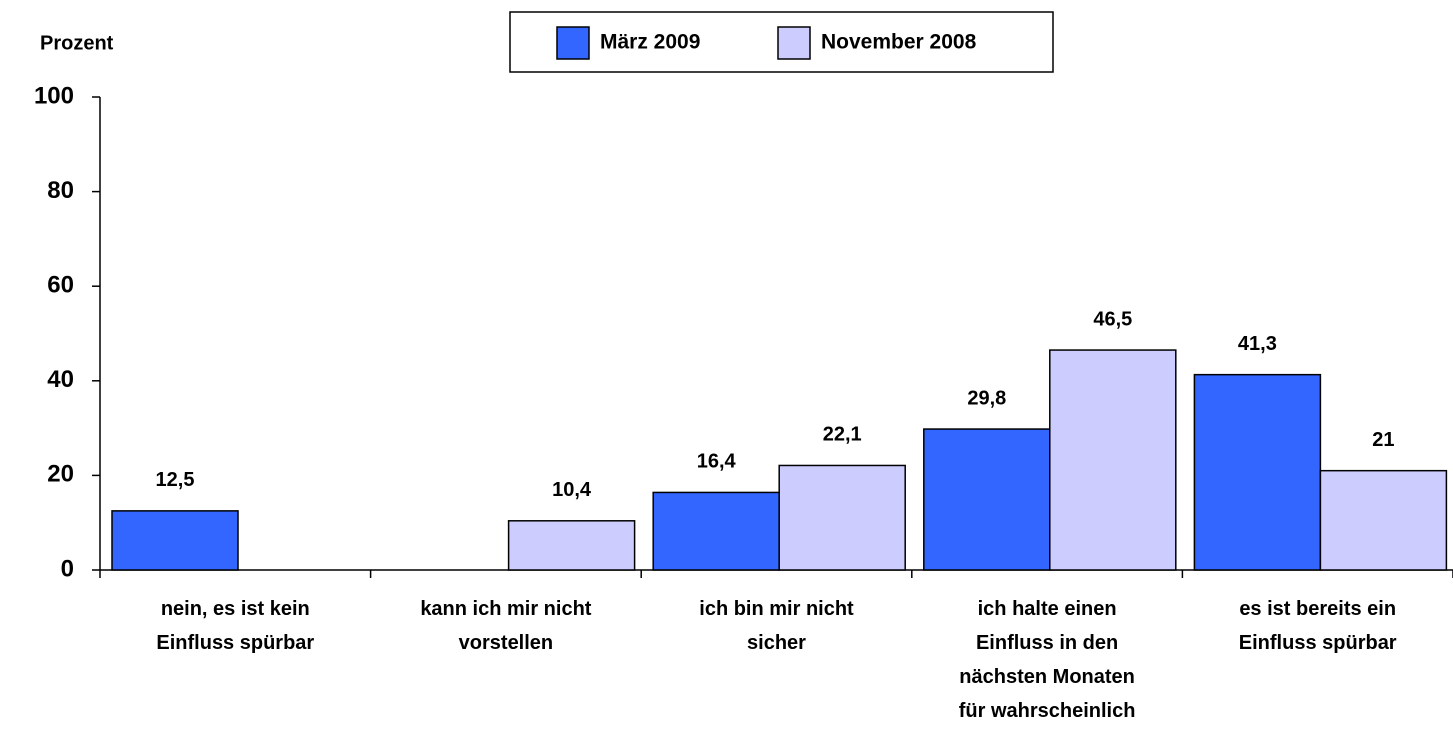 Image resolution: width=1453 pixels, height=731 pixels. I want to click on y-tick-label: 100, so click(54, 95).